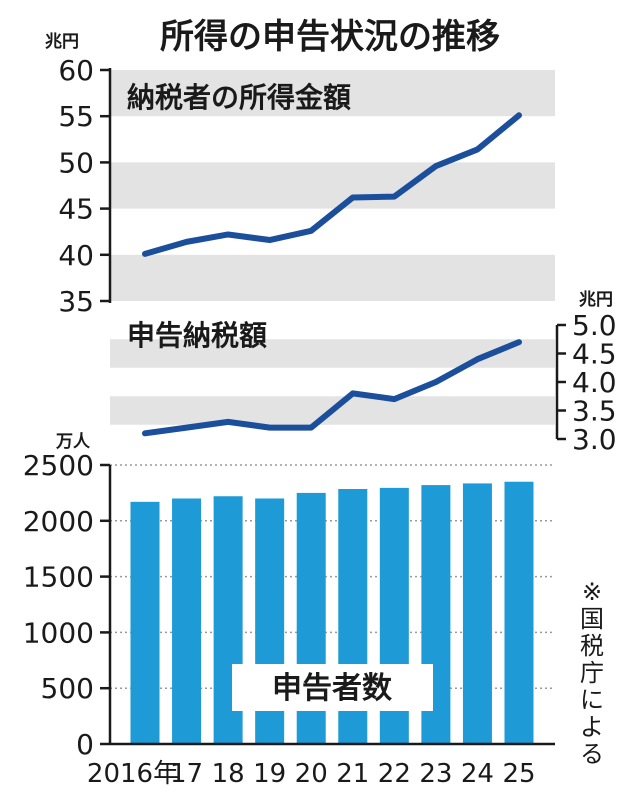 Image resolution: width=632 pixels, height=800 pixels. I want to click on bar-y-tick-label: 500, so click(67, 688).